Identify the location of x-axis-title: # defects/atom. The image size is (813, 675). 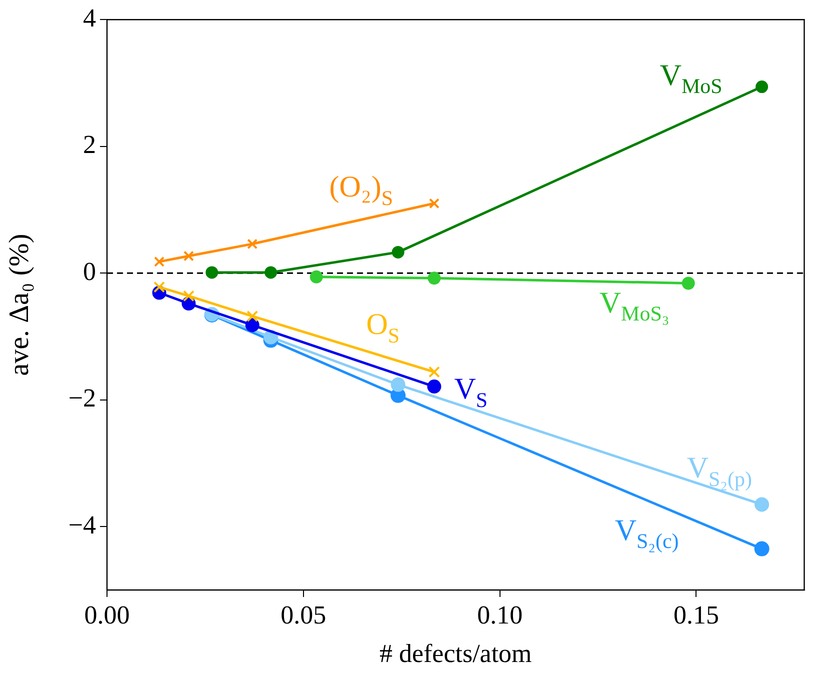
(455, 653).